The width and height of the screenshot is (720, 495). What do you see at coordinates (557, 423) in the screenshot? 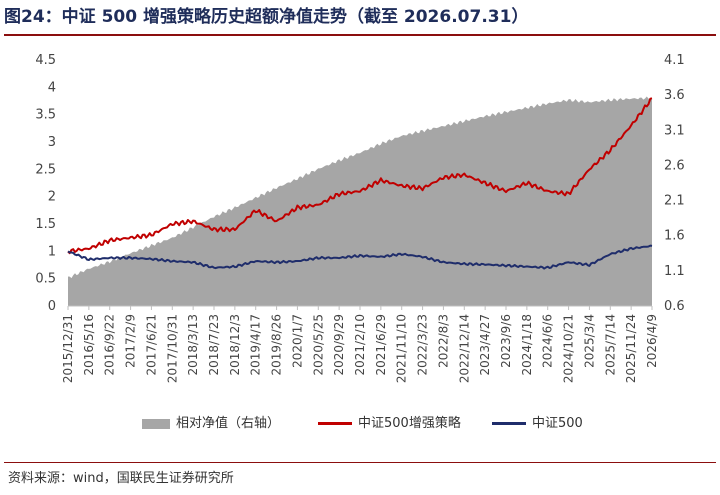
I see `legend-label-index: 中证500` at bounding box center [557, 423].